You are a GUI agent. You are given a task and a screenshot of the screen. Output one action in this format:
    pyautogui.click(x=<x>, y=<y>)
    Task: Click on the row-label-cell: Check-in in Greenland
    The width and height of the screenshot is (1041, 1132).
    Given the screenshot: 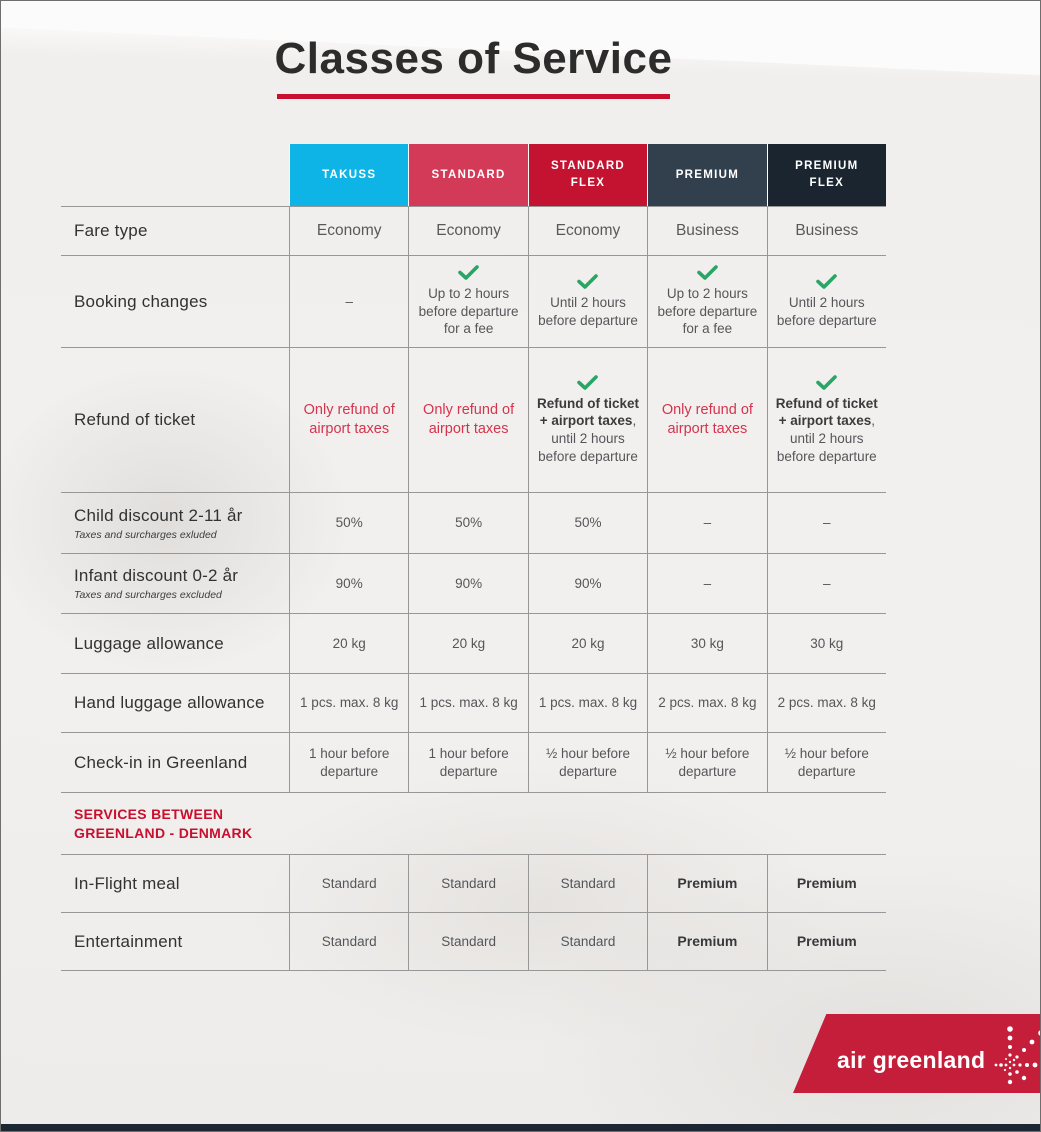 What is the action you would take?
    pyautogui.click(x=175, y=762)
    